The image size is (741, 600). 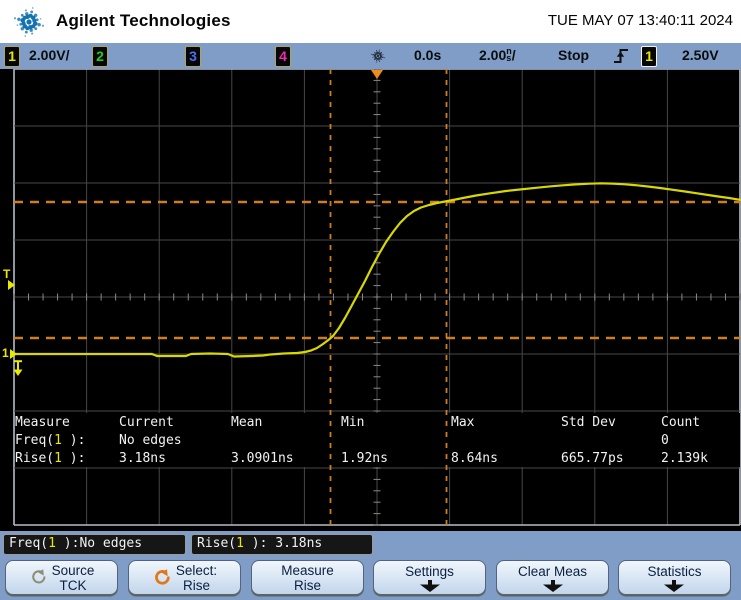 I want to click on col-max: Max, so click(x=463, y=422).